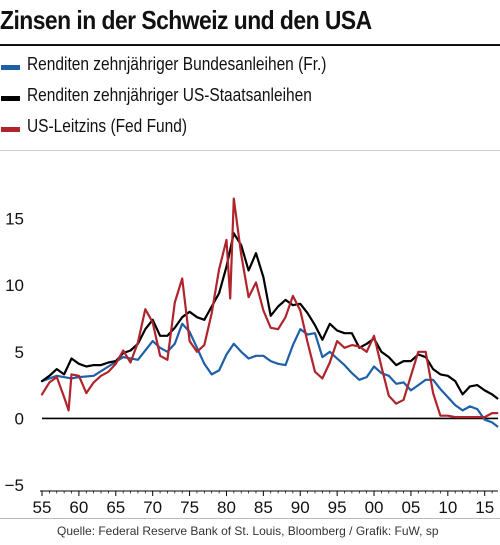 This screenshot has width=500, height=545. Describe the element at coordinates (14, 219) in the screenshot. I see `y-tick-label: 15` at that location.